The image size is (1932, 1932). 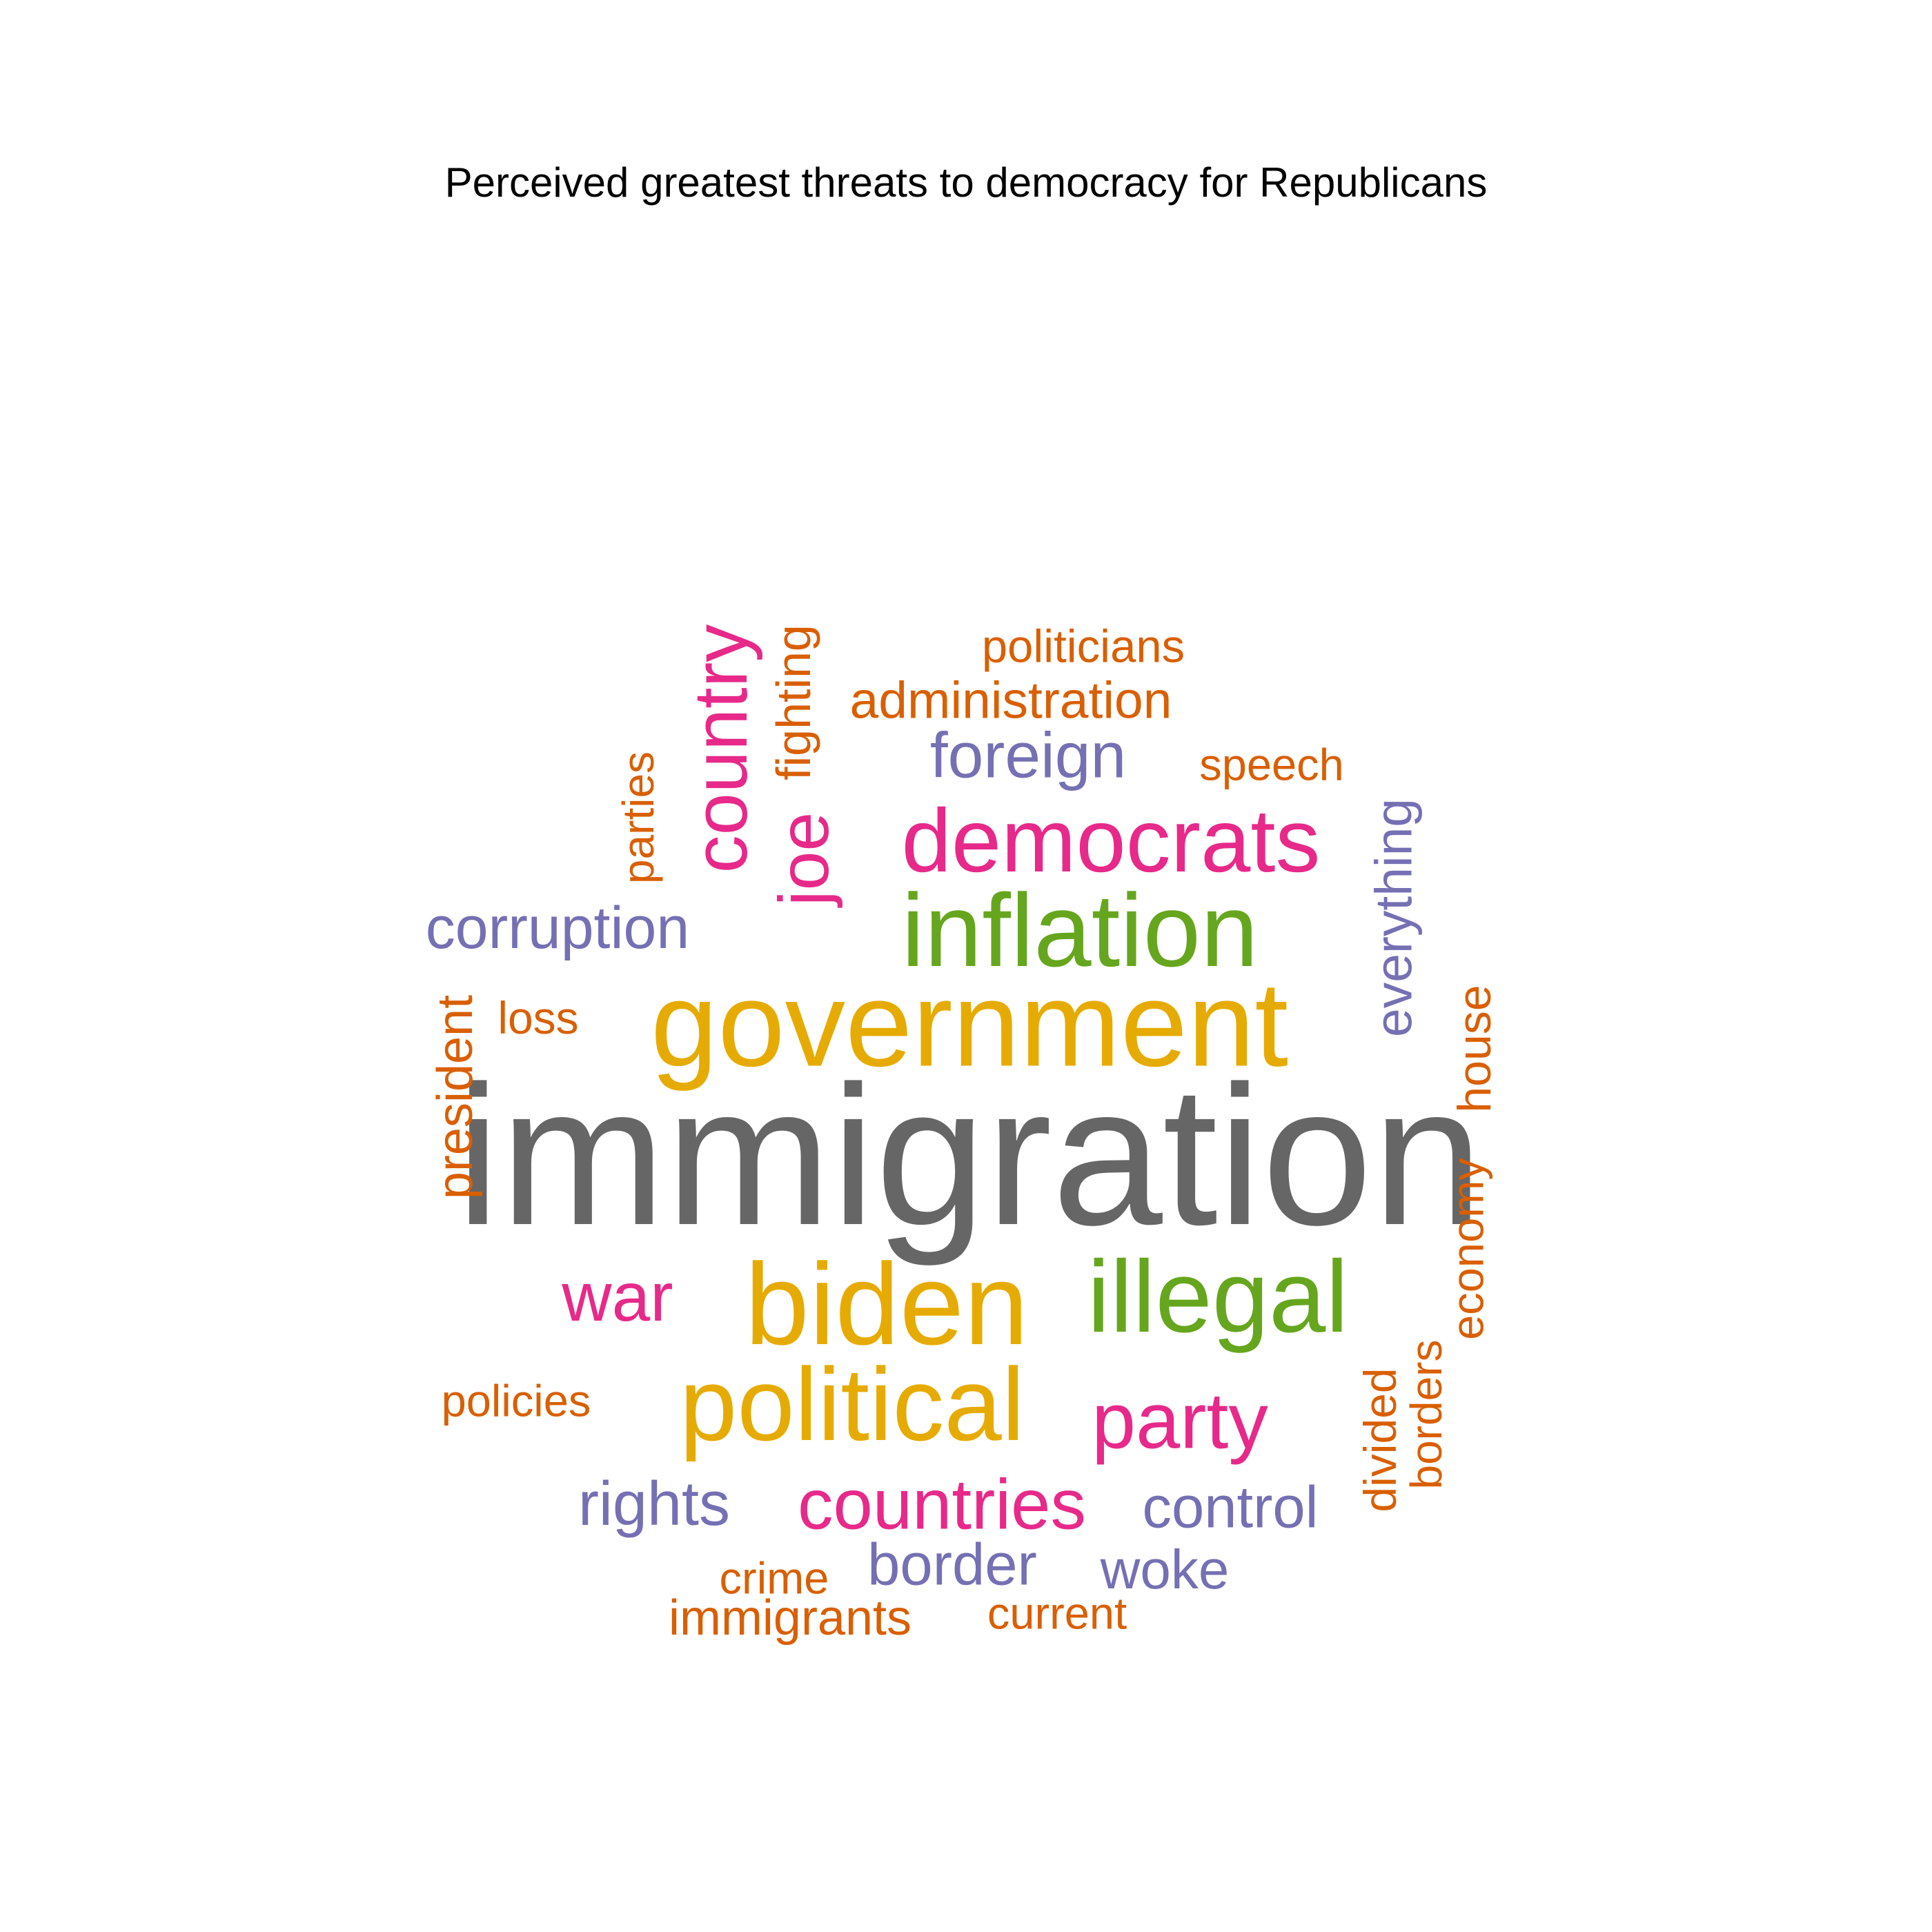 What do you see at coordinates (1467, 1249) in the screenshot?
I see `word-economy: economy` at bounding box center [1467, 1249].